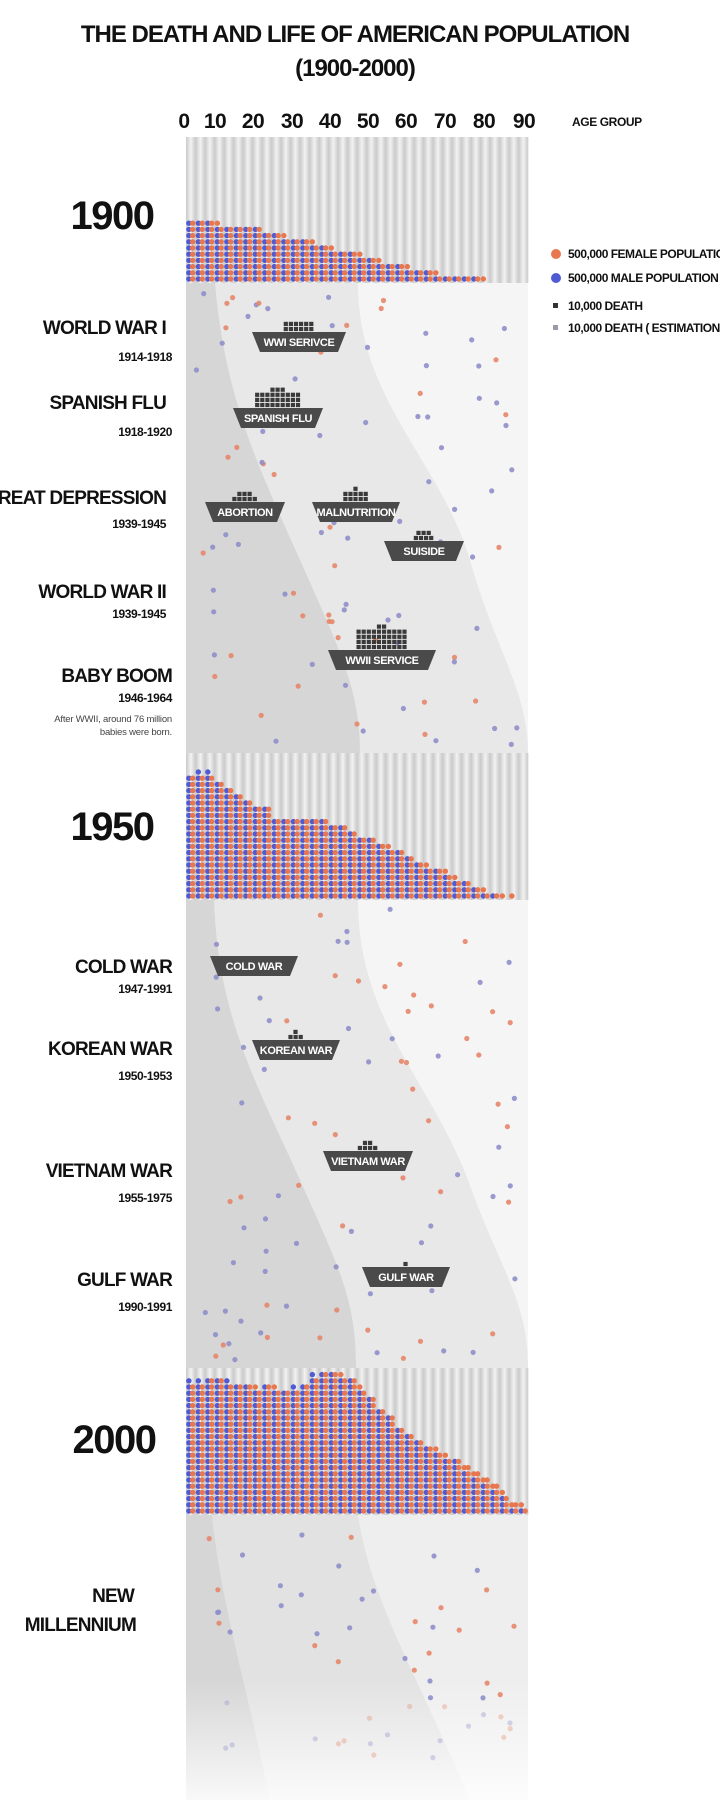 The height and width of the screenshot is (1800, 720). What do you see at coordinates (219, 210) in the screenshot?
I see `age-column-1900-7.5` at bounding box center [219, 210].